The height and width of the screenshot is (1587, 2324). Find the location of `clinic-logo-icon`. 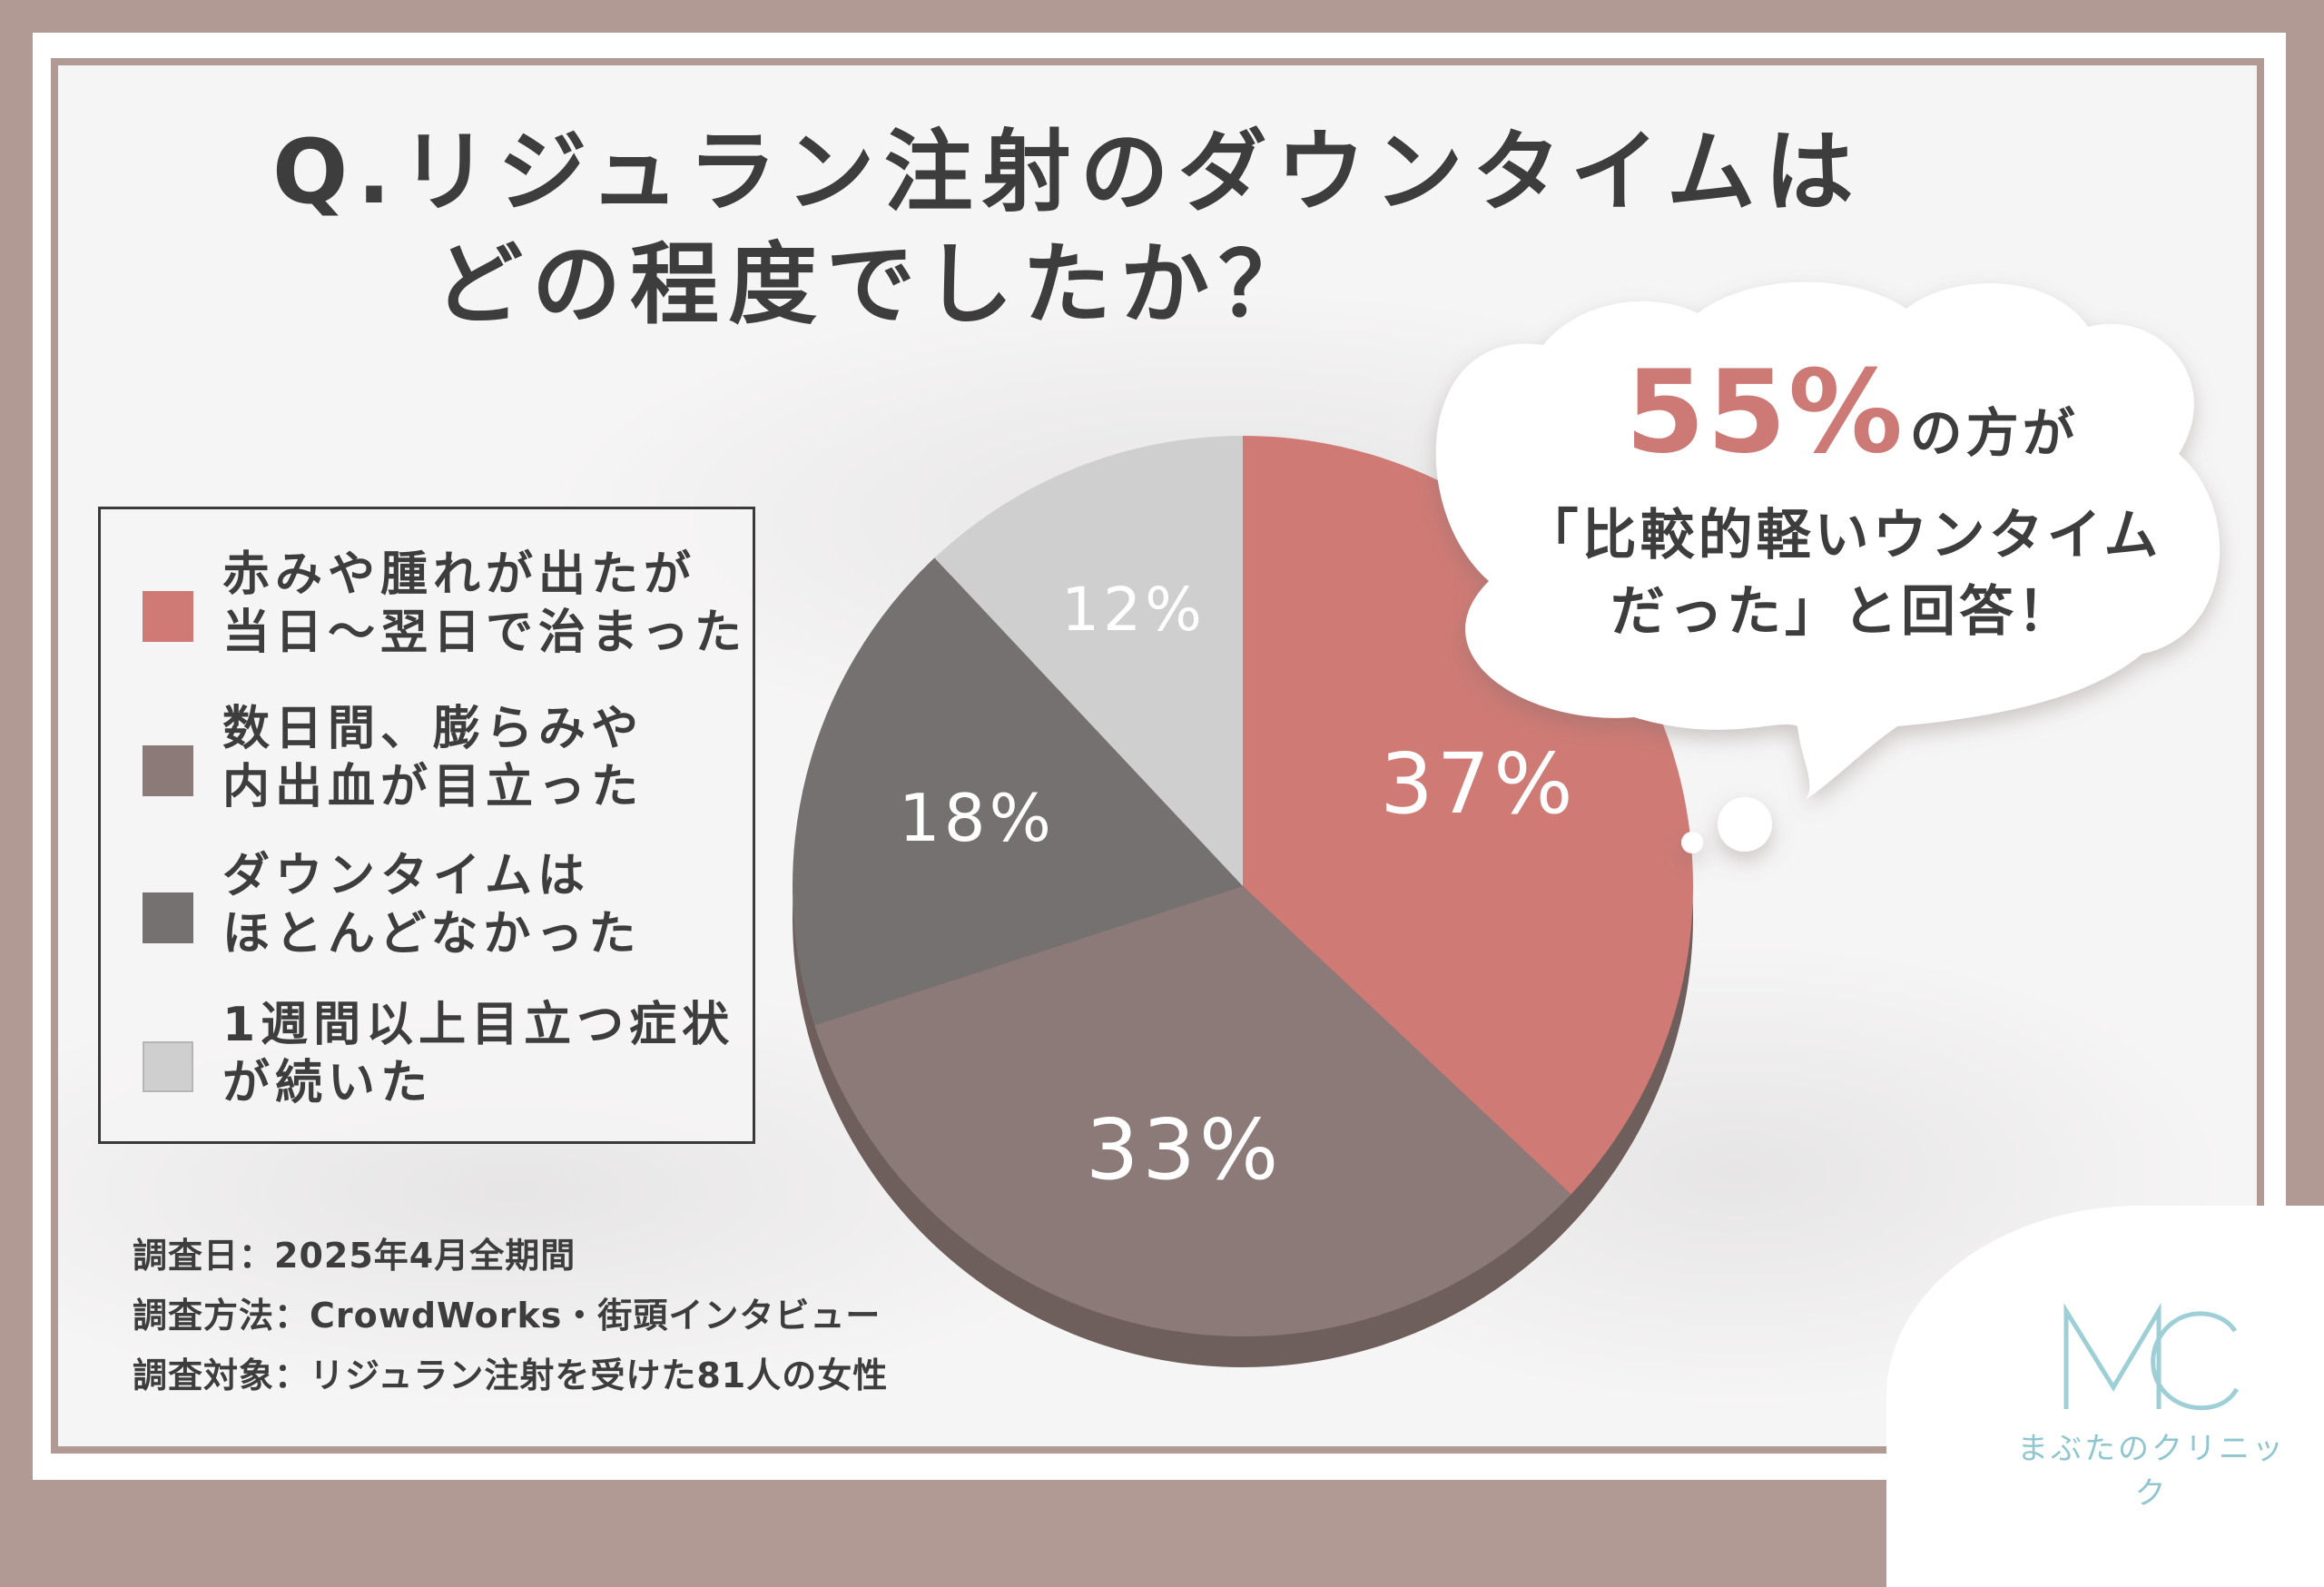

clinic-logo-icon is located at coordinates (2151, 1356).